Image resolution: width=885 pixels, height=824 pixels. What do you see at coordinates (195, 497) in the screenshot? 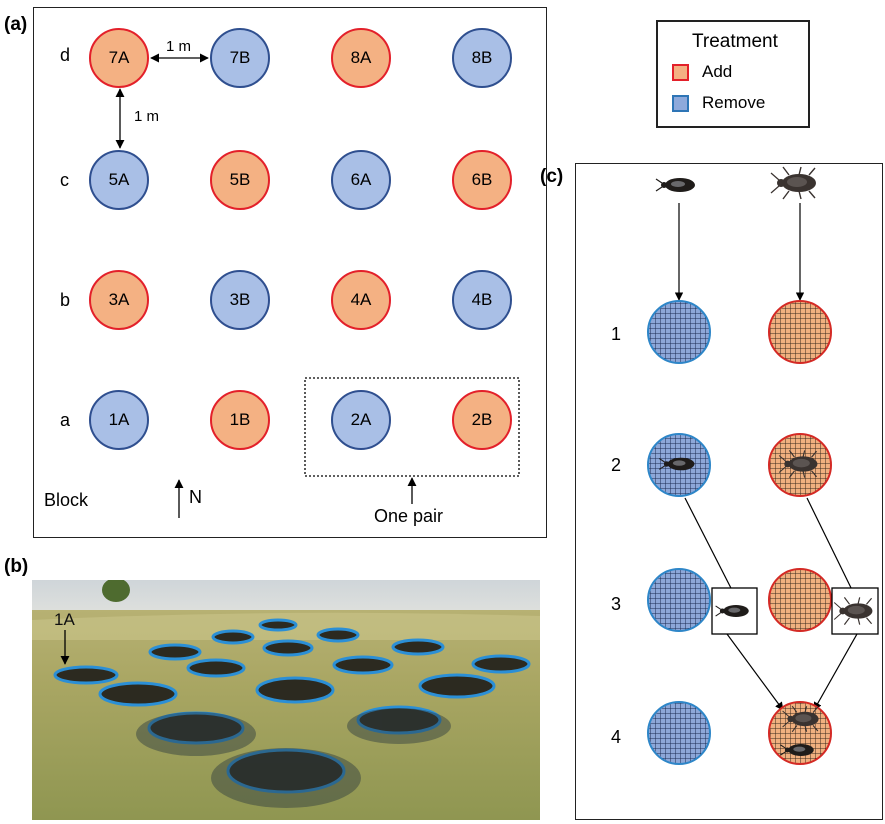
I see `north-label: N` at bounding box center [195, 497].